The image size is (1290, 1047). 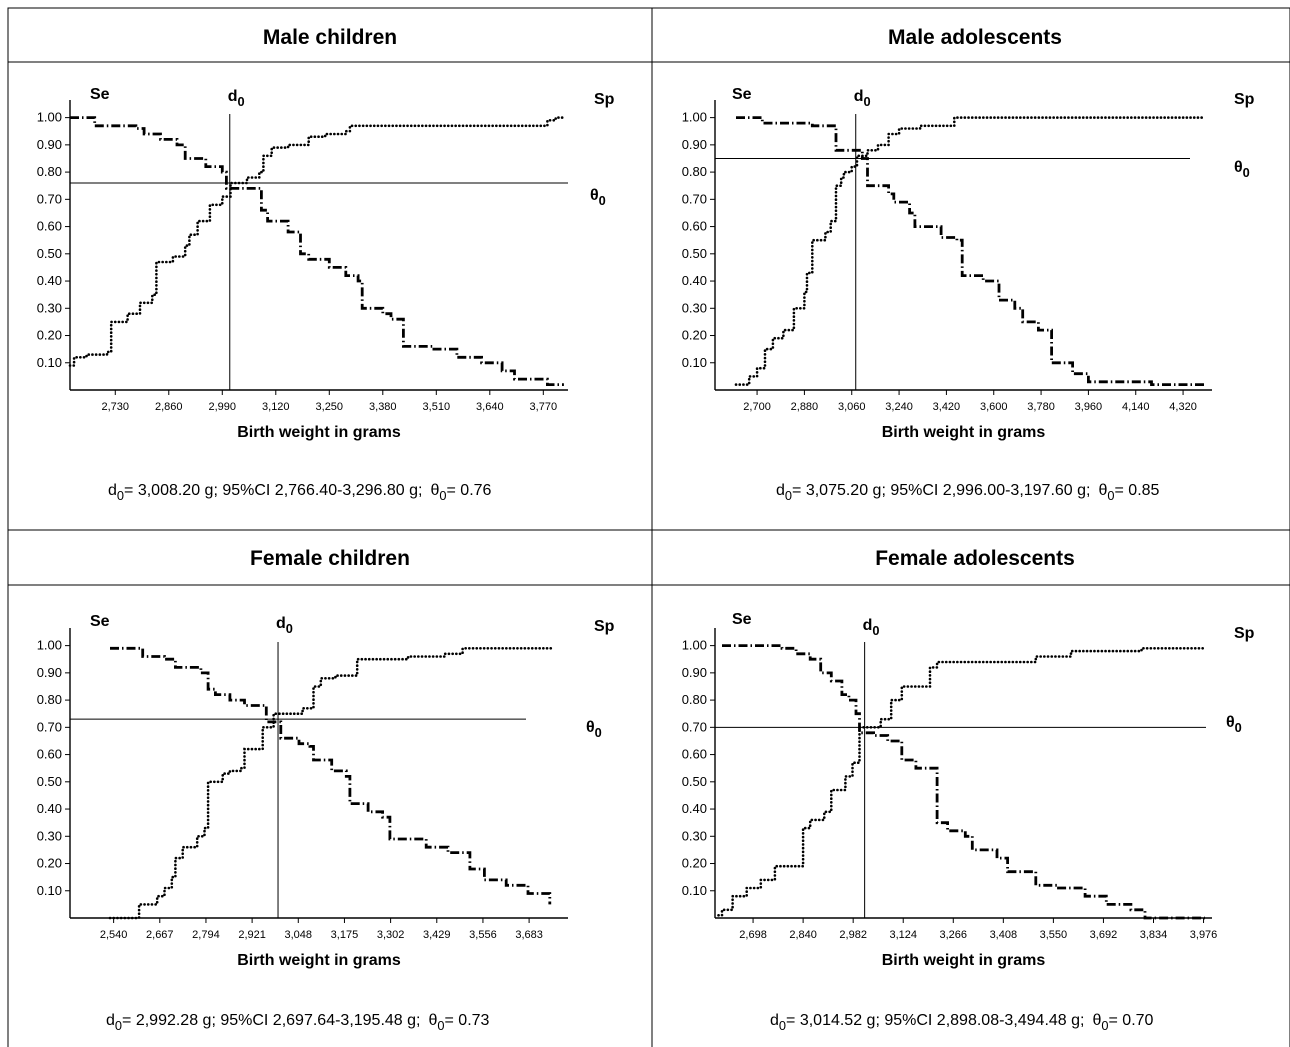 I want to click on sp-label: Sp, so click(x=1244, y=633).